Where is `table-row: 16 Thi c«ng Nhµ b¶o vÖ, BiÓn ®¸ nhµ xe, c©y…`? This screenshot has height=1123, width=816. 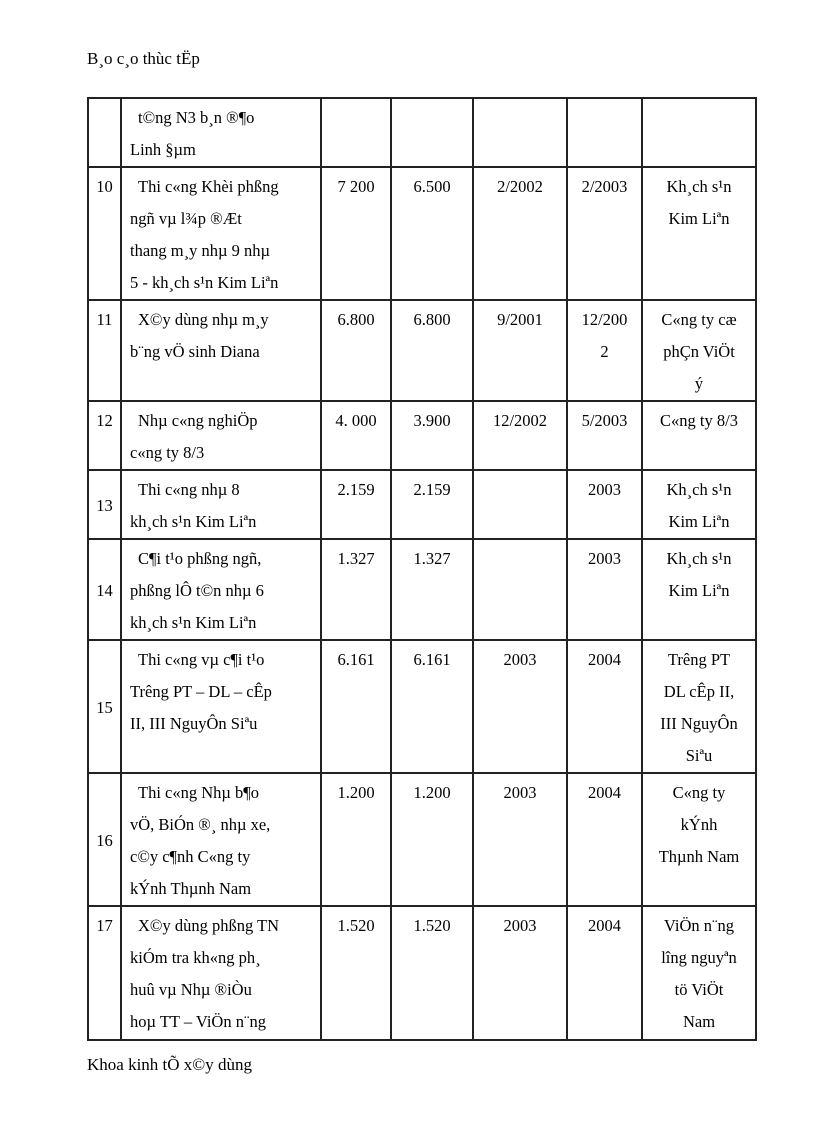 table-row: 16 Thi c«ng Nhµ b¶o vÖ, BiÓn ®¸ nhµ xe, c©y… is located at coordinates (422, 839).